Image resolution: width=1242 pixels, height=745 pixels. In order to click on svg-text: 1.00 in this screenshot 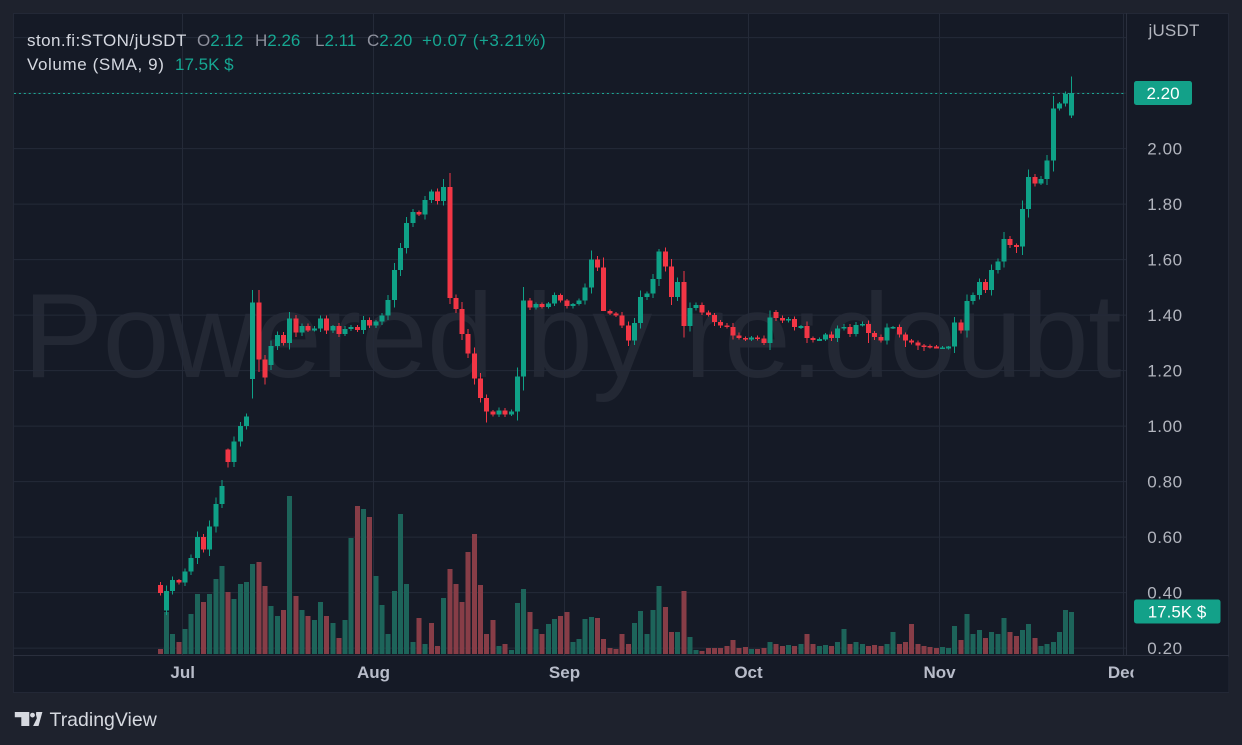, I will do `click(1165, 426)`.